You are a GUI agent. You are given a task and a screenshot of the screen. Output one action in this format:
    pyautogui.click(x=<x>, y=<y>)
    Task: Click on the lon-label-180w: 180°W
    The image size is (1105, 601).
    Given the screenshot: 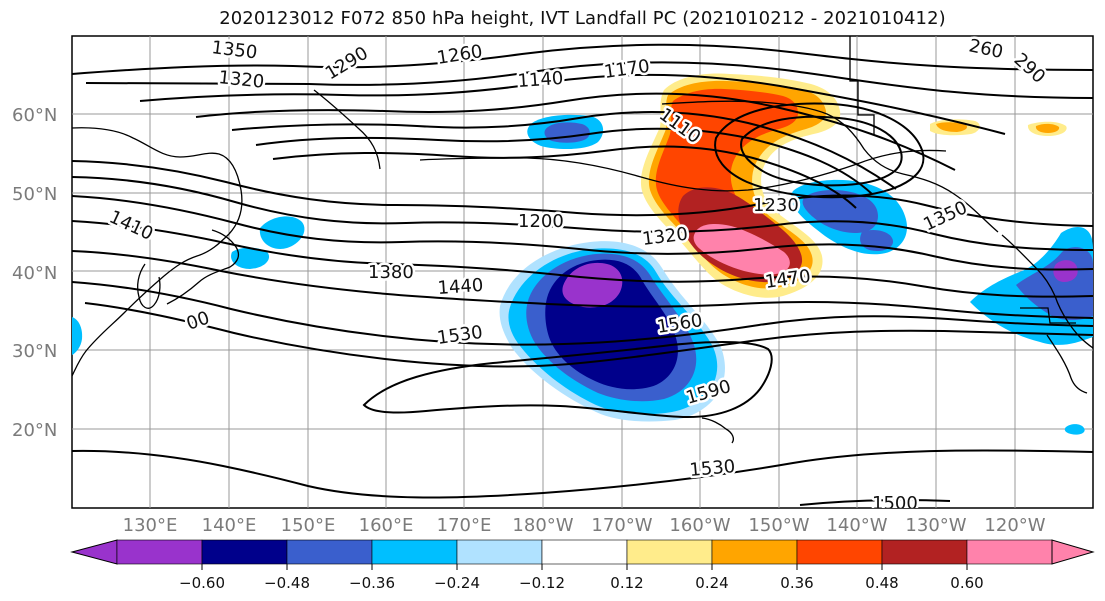 What is the action you would take?
    pyautogui.click(x=542, y=525)
    